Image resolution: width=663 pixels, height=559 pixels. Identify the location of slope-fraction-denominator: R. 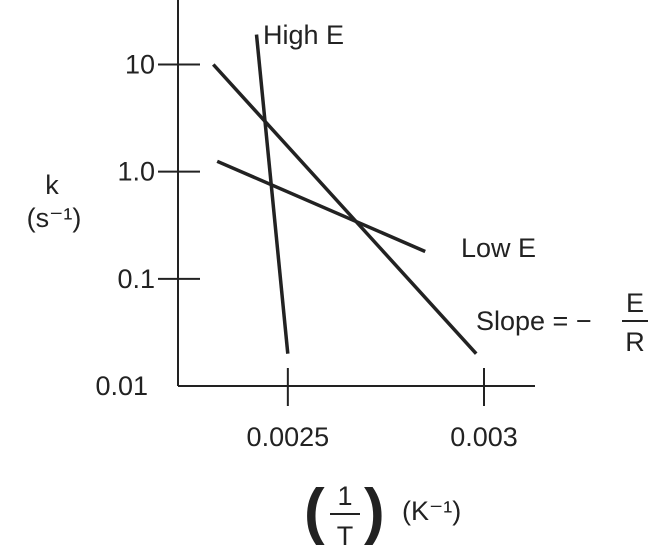
(635, 342).